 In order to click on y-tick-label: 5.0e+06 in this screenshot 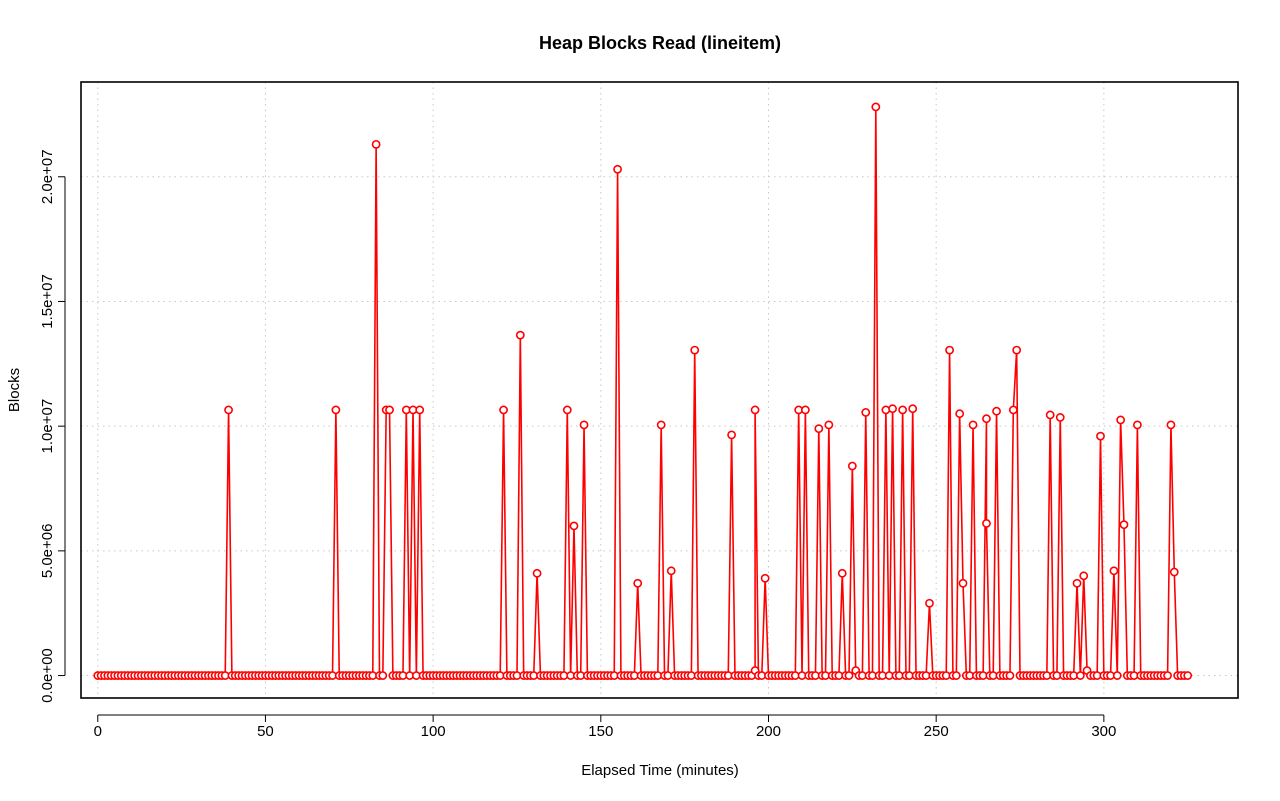, I will do `click(47, 551)`.